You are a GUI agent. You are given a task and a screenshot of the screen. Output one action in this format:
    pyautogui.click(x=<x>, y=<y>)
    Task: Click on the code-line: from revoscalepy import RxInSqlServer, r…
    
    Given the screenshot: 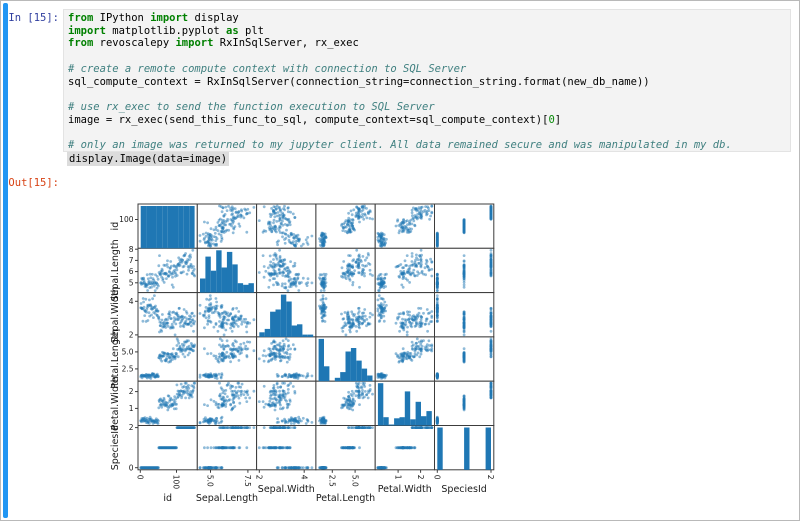 What is the action you would take?
    pyautogui.click(x=213, y=43)
    